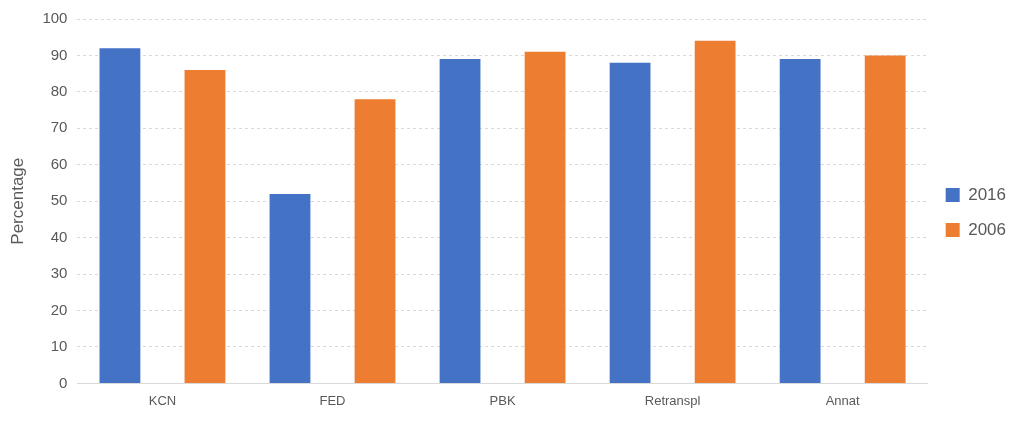 The width and height of the screenshot is (1020, 423). Describe the element at coordinates (59, 273) in the screenshot. I see `y-tick-label: 30` at that location.